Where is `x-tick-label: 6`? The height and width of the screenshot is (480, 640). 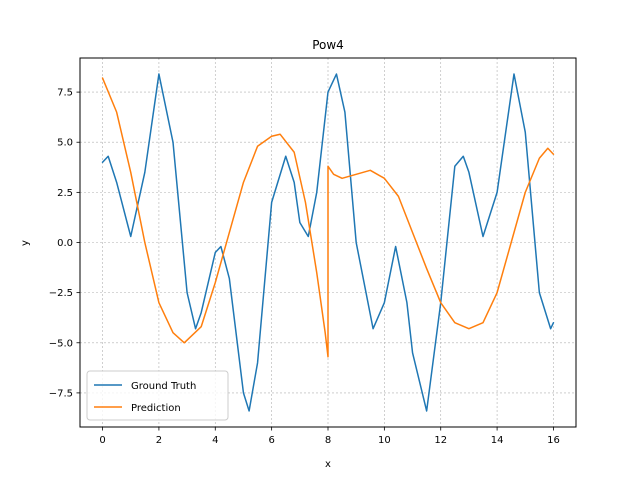
x-tick-label: 6 is located at coordinates (271, 440).